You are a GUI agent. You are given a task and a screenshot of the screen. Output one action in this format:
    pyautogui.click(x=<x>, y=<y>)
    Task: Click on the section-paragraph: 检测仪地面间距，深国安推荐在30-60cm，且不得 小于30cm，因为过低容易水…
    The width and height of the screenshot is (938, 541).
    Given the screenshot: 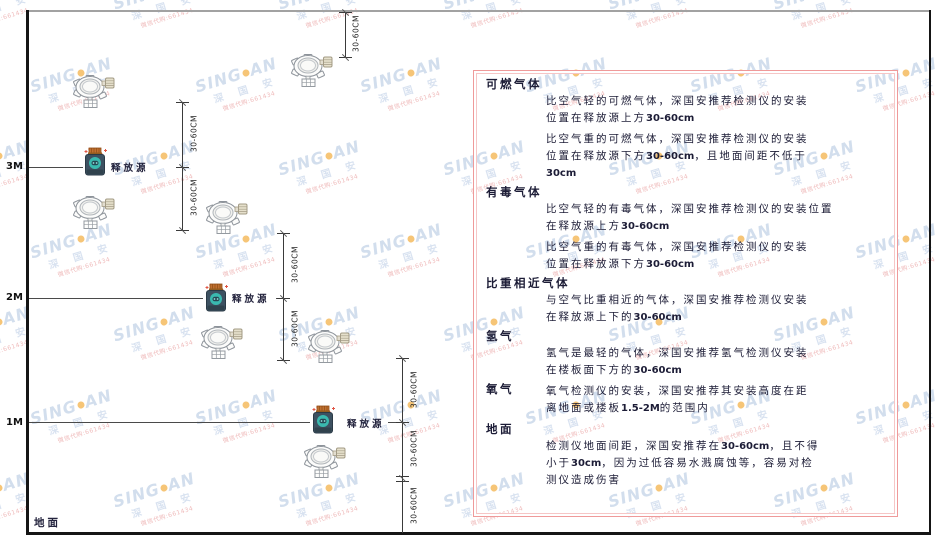 What is the action you would take?
    pyautogui.click(x=683, y=463)
    